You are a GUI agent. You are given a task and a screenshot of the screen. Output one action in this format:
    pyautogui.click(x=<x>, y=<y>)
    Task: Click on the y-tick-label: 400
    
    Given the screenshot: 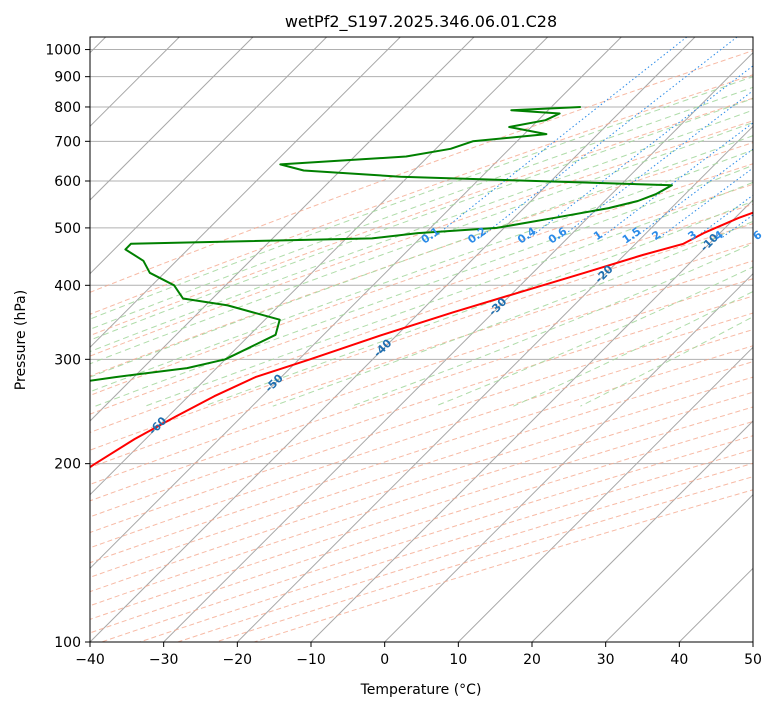 What is the action you would take?
    pyautogui.click(x=67, y=286)
    